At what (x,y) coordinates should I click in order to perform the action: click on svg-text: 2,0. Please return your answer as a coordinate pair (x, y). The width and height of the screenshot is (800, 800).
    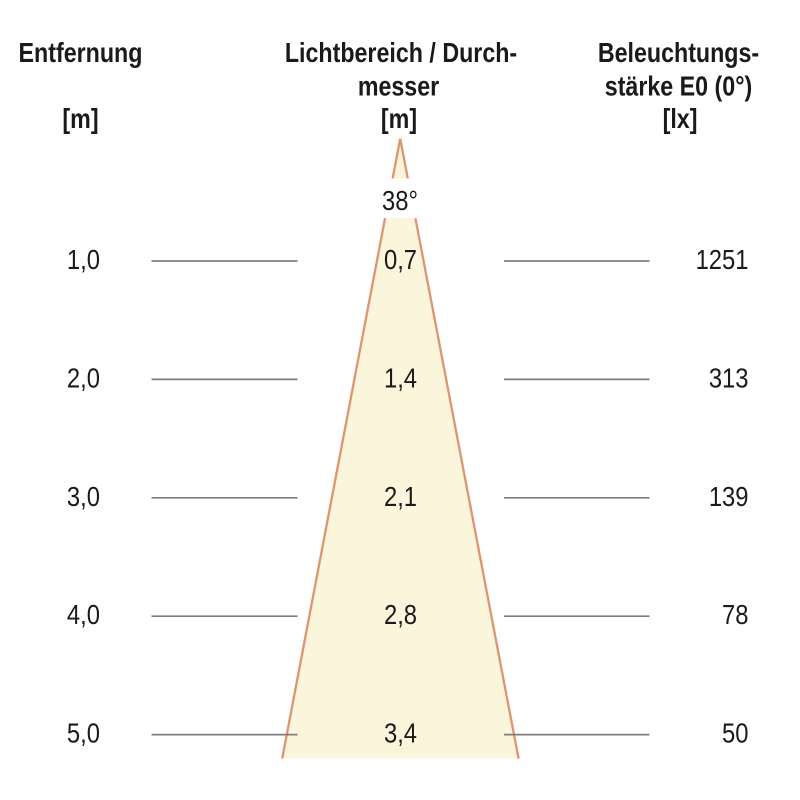
    Looking at the image, I should click on (83, 378).